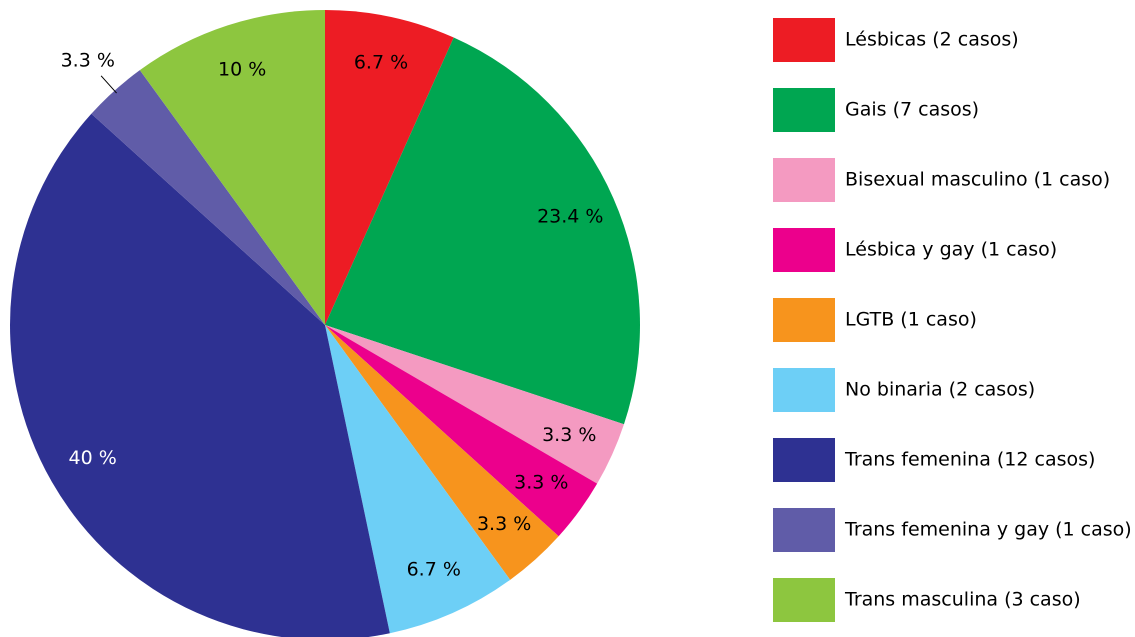  What do you see at coordinates (988, 530) in the screenshot?
I see `legend-label: Trans femenina y gay (1 caso)` at bounding box center [988, 530].